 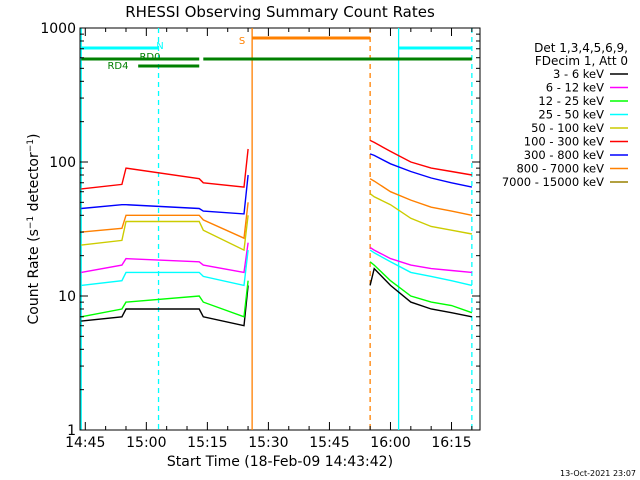 What do you see at coordinates (564, 155) in the screenshot?
I see `legend-label: 300 - 800 keV` at bounding box center [564, 155].